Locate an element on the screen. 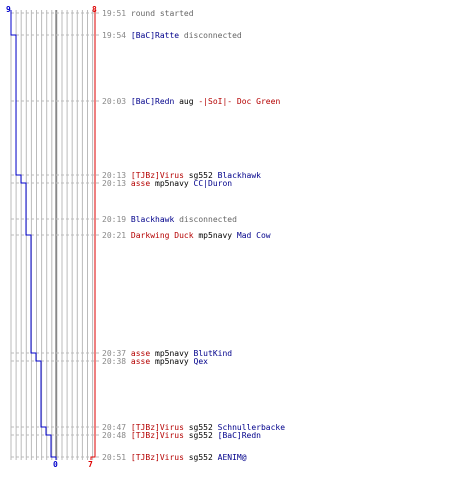 The height and width of the screenshot is (500, 450). red-start-count: 8 is located at coordinates (94, 9).